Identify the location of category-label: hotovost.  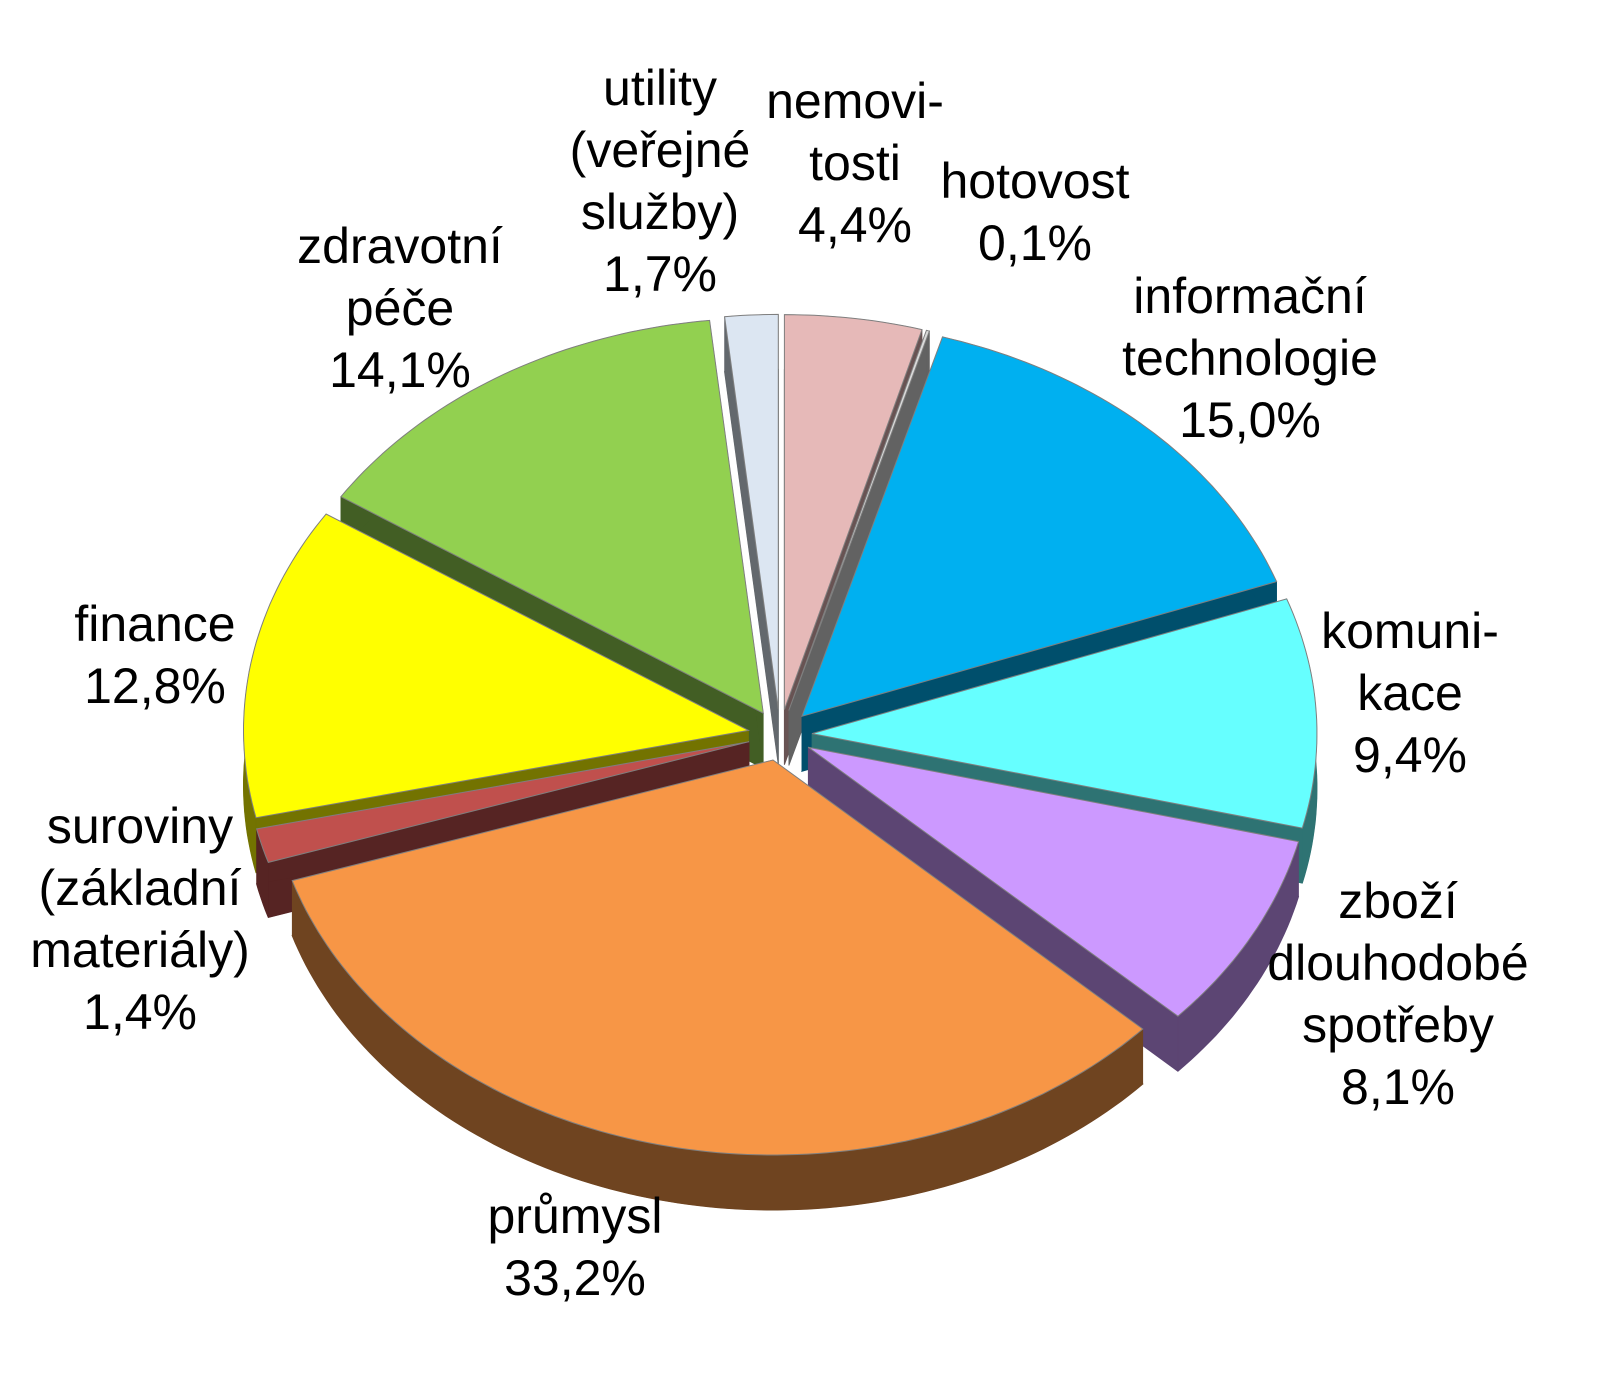
(1034, 181).